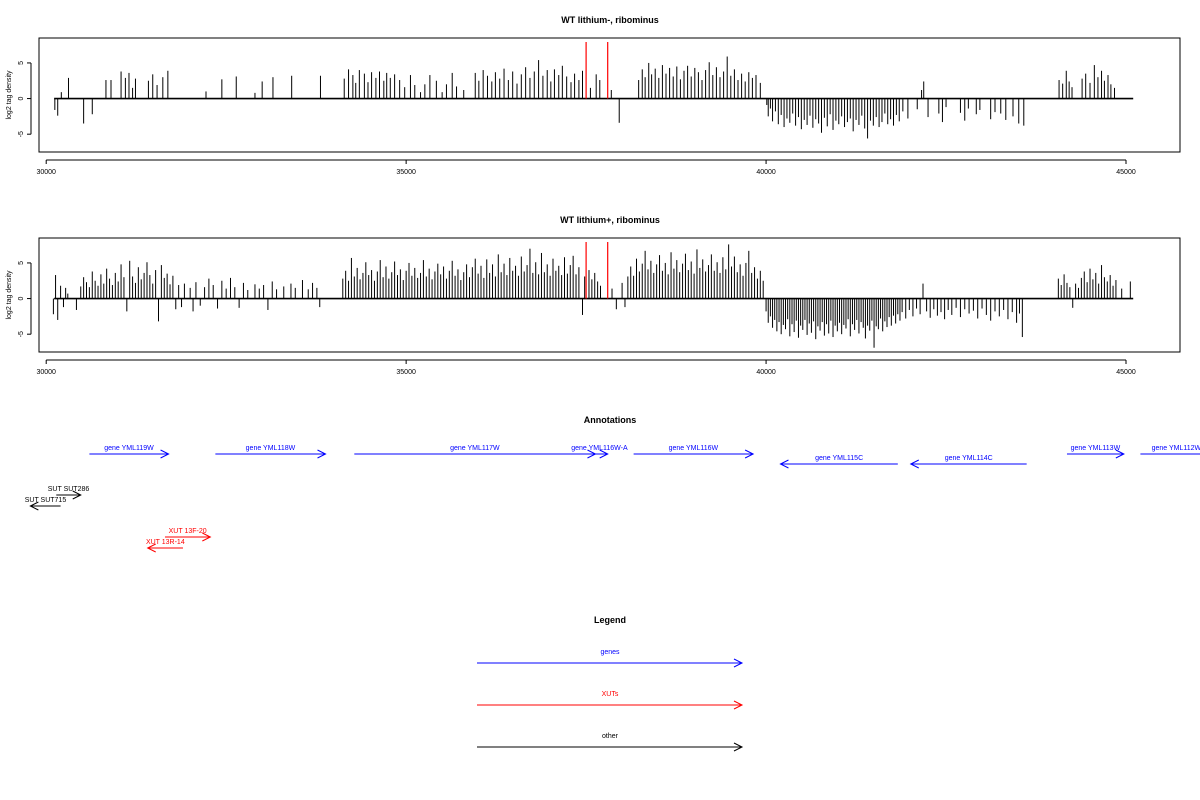  Describe the element at coordinates (694, 448) in the screenshot. I see `annotation-label: gene YML116W` at that location.